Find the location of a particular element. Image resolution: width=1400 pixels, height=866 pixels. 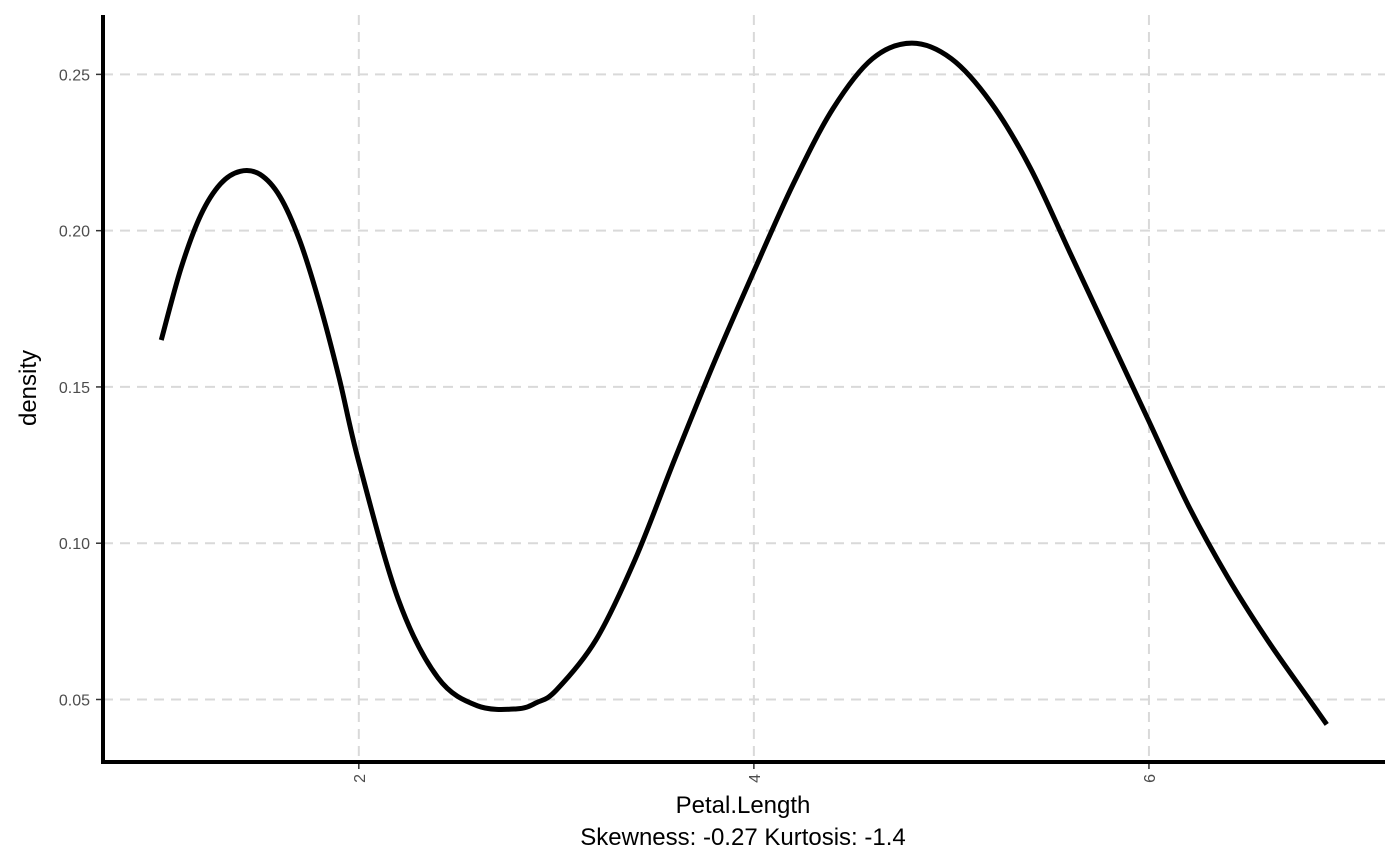

y-tick-label-0.15: 0.15 is located at coordinates (74, 388).